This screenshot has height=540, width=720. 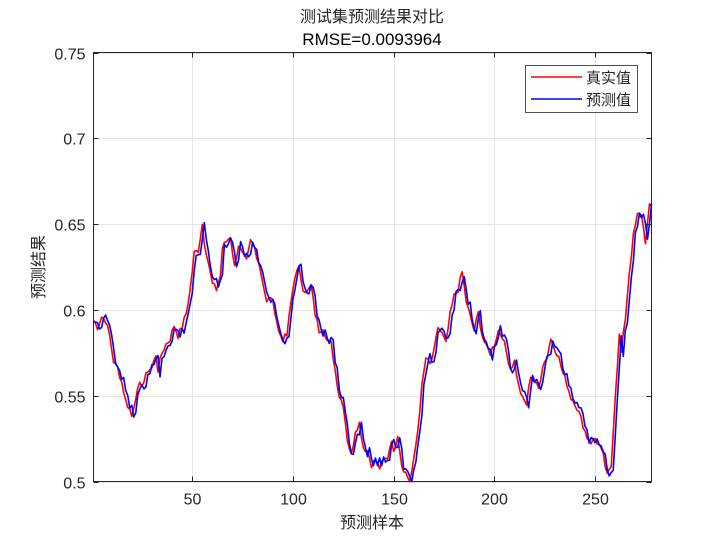 What do you see at coordinates (74, 484) in the screenshot?
I see `y-tick-label: 0.5` at bounding box center [74, 484].